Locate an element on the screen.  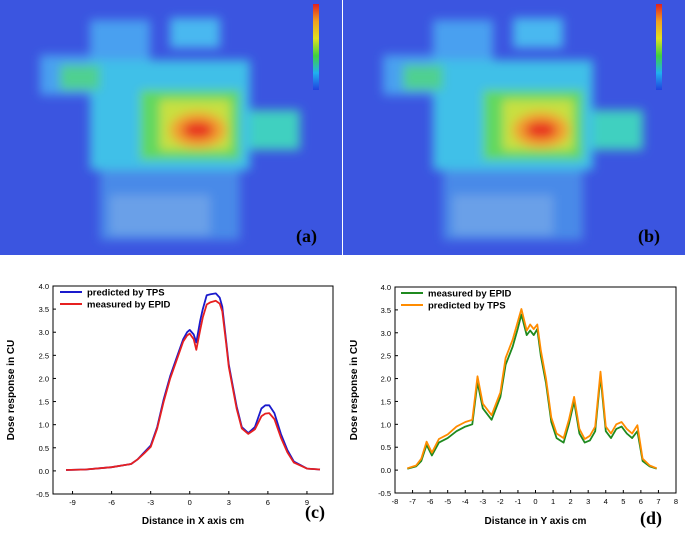
x-tick-label: -2 is located at coordinates (500, 501).